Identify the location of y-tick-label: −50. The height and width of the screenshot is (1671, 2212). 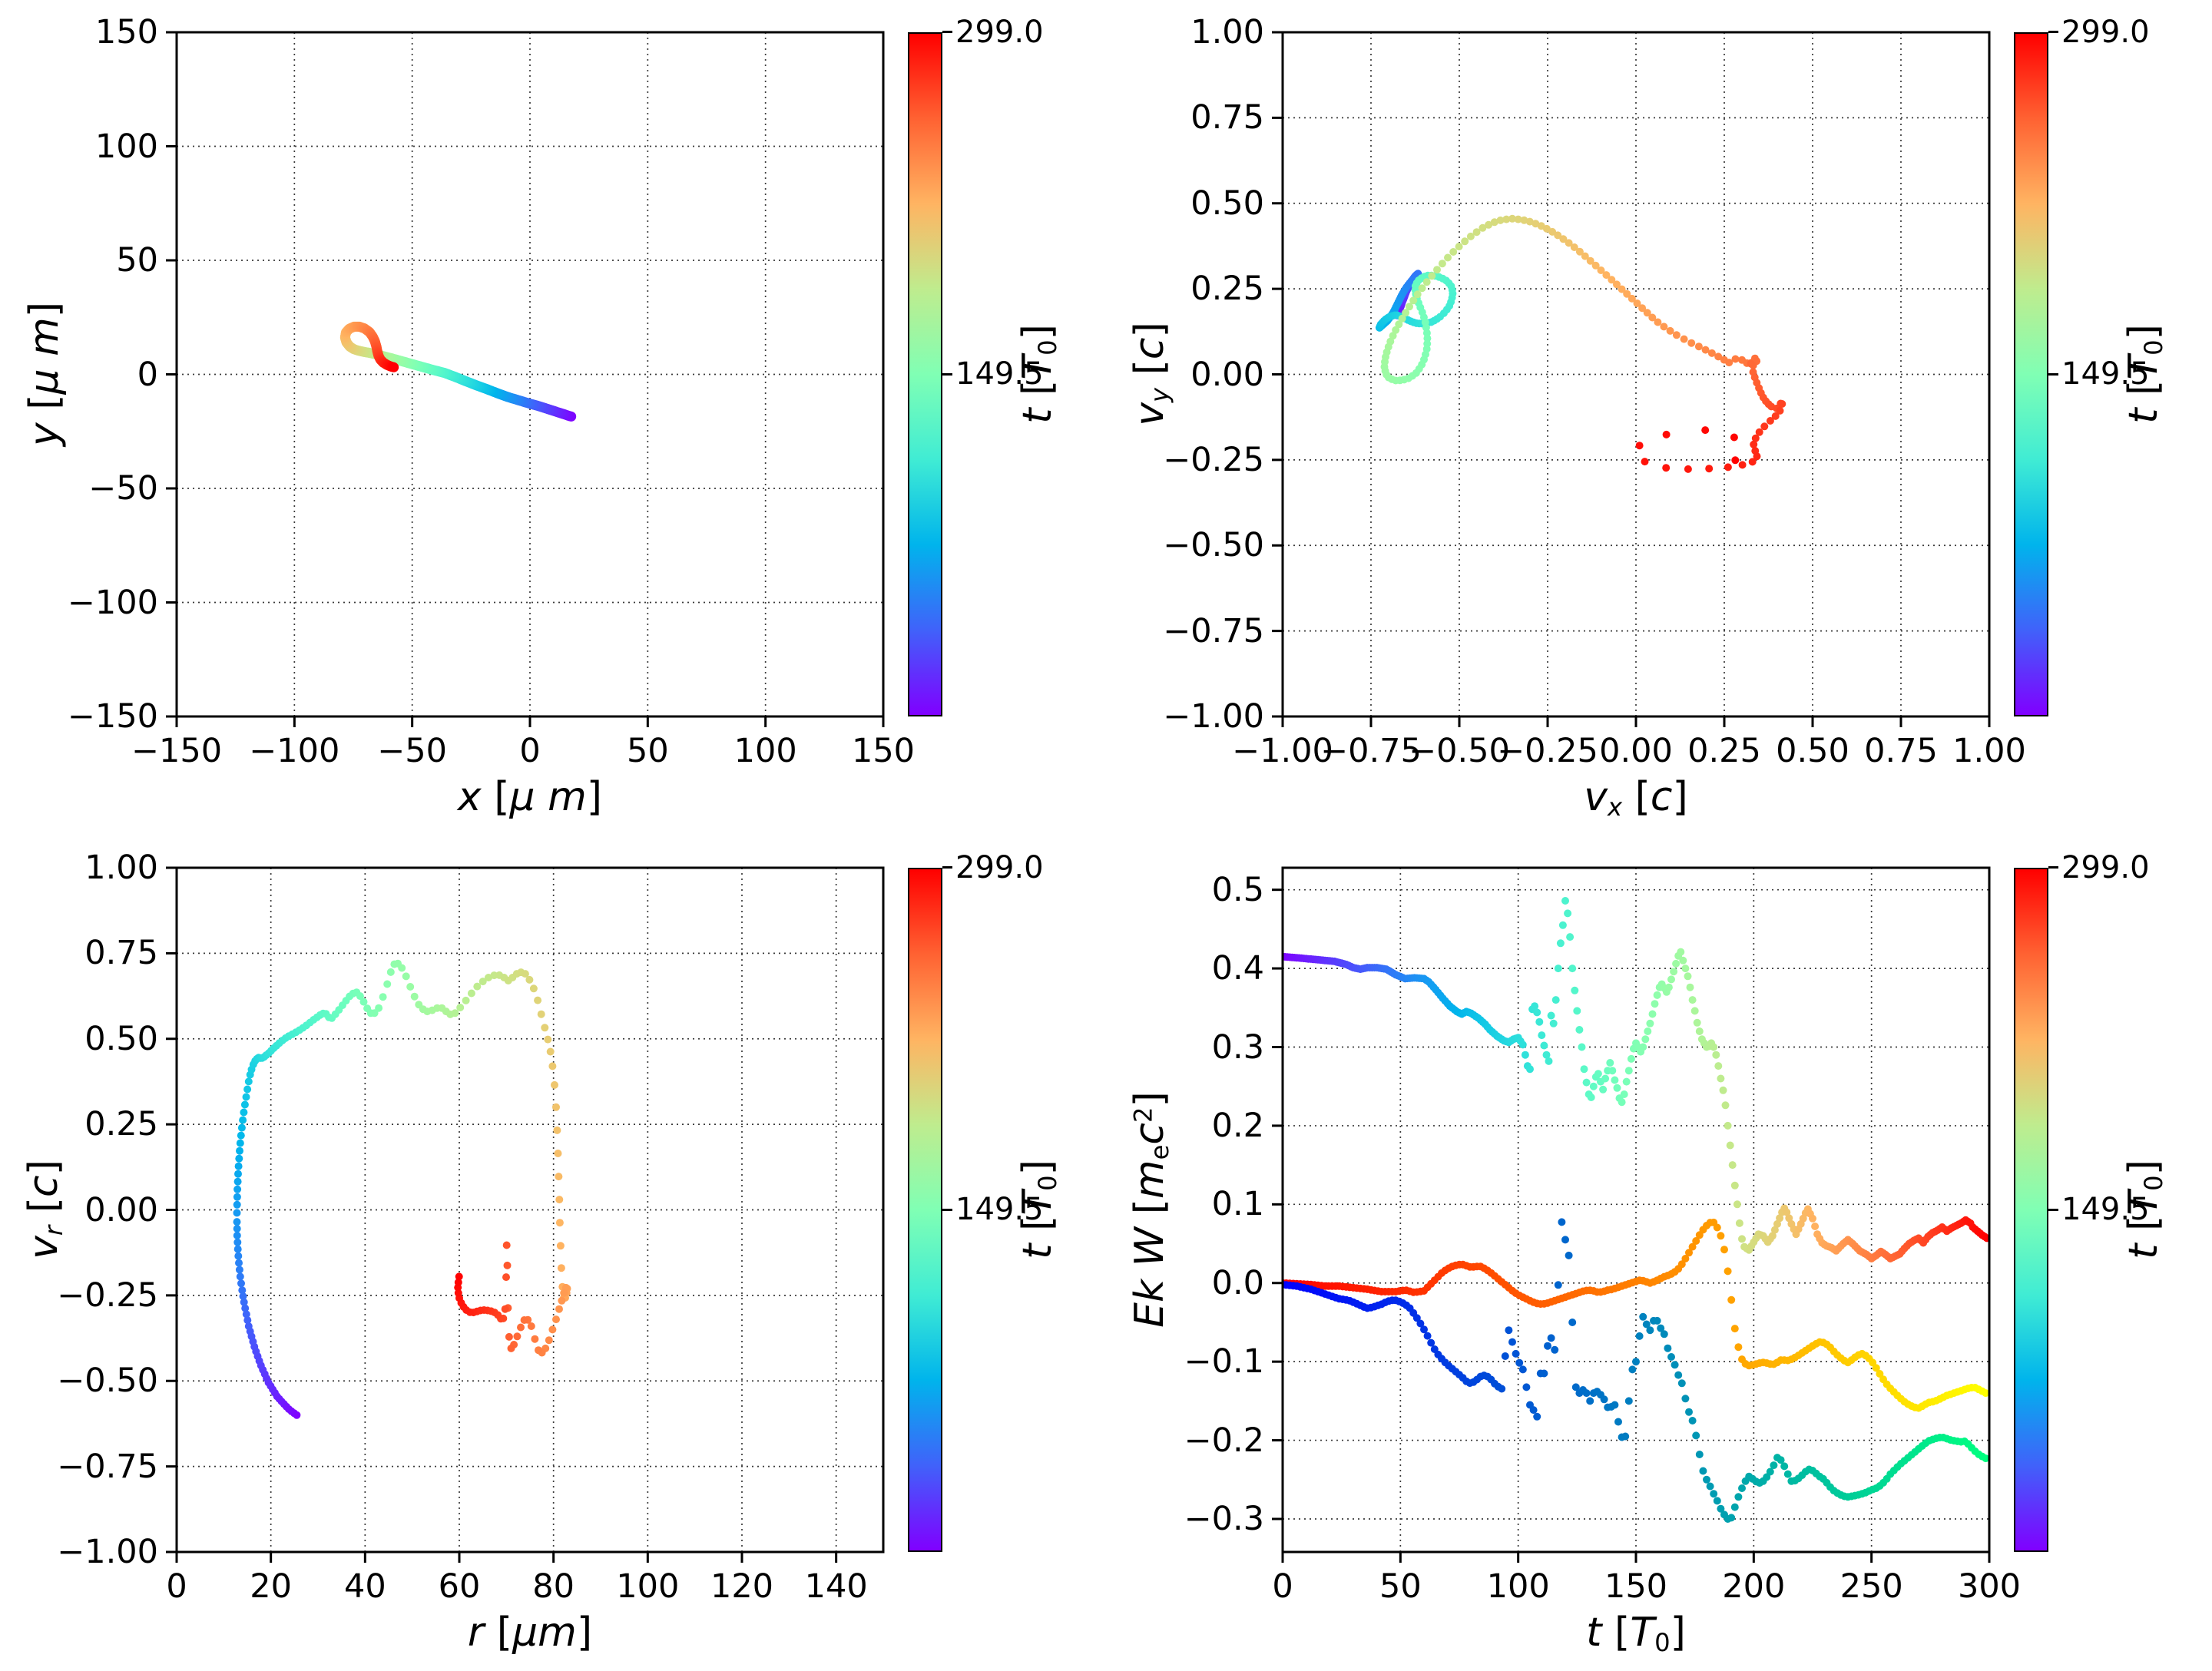
(123, 488).